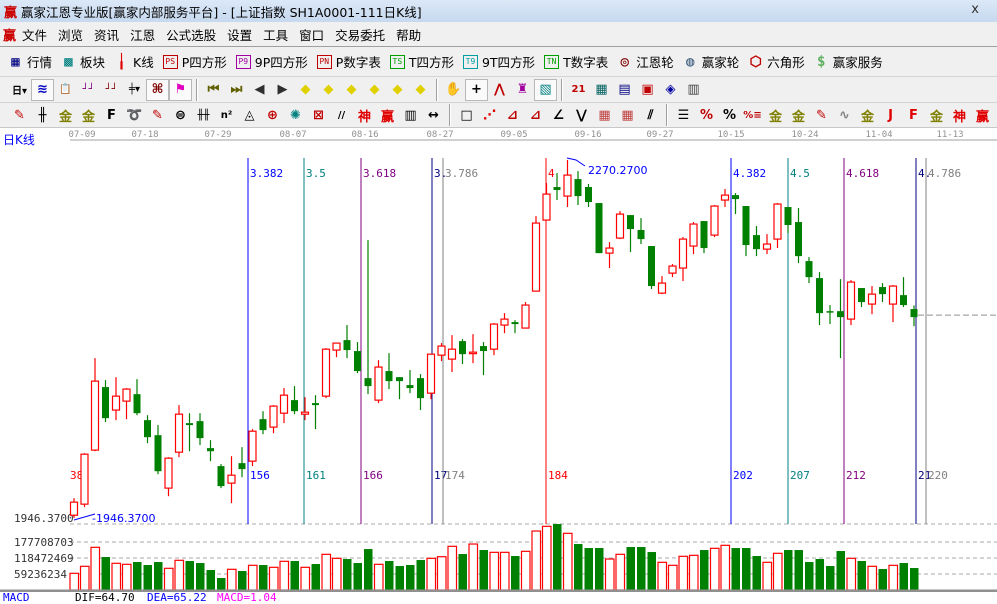 This screenshot has height=604, width=997. What do you see at coordinates (305, 89) in the screenshot?
I see `diamond-left-icon: ◆` at bounding box center [305, 89].